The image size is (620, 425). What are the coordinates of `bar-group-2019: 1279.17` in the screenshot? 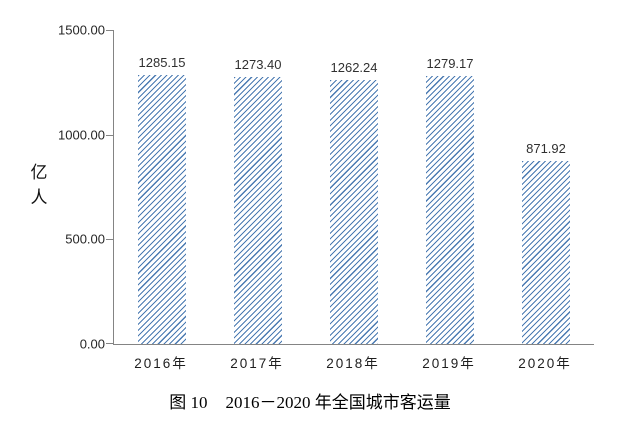 It's located at (450, 187).